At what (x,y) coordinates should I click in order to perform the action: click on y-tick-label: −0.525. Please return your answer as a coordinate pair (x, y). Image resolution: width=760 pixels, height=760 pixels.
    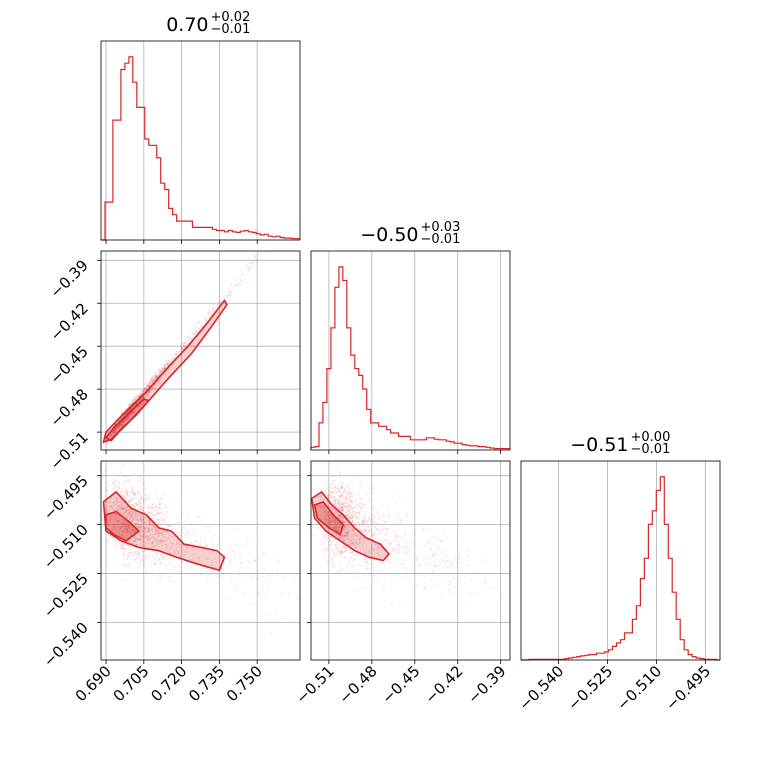
    Looking at the image, I should click on (66, 596).